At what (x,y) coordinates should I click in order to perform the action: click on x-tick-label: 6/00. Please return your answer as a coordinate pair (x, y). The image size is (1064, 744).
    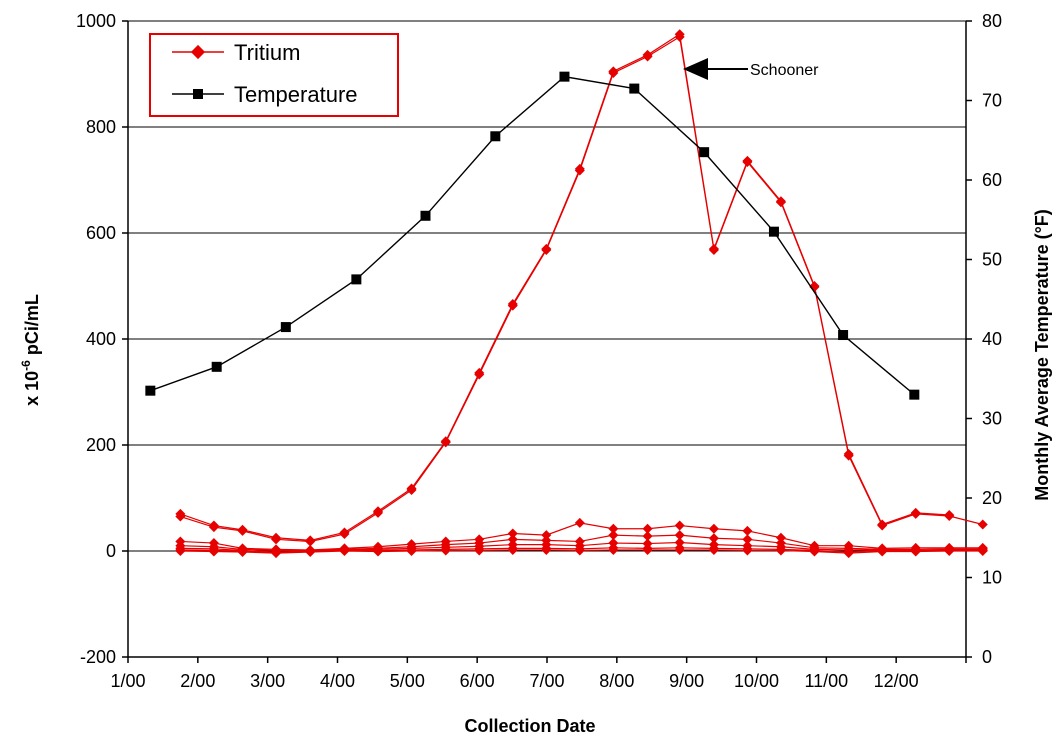
    Looking at the image, I should click on (477, 681).